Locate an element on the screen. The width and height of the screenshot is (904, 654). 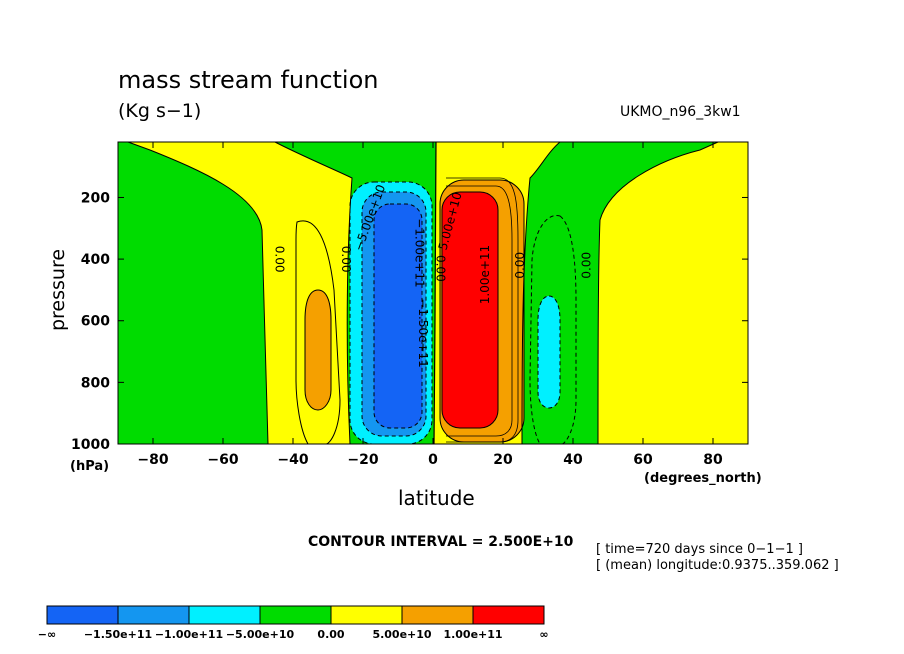
x-tick-label: −60 is located at coordinates (222, 460).